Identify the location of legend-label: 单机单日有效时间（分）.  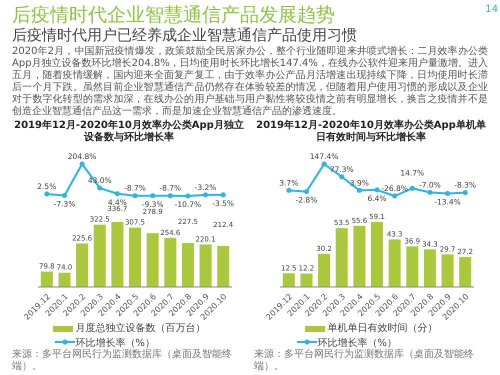
(383, 329).